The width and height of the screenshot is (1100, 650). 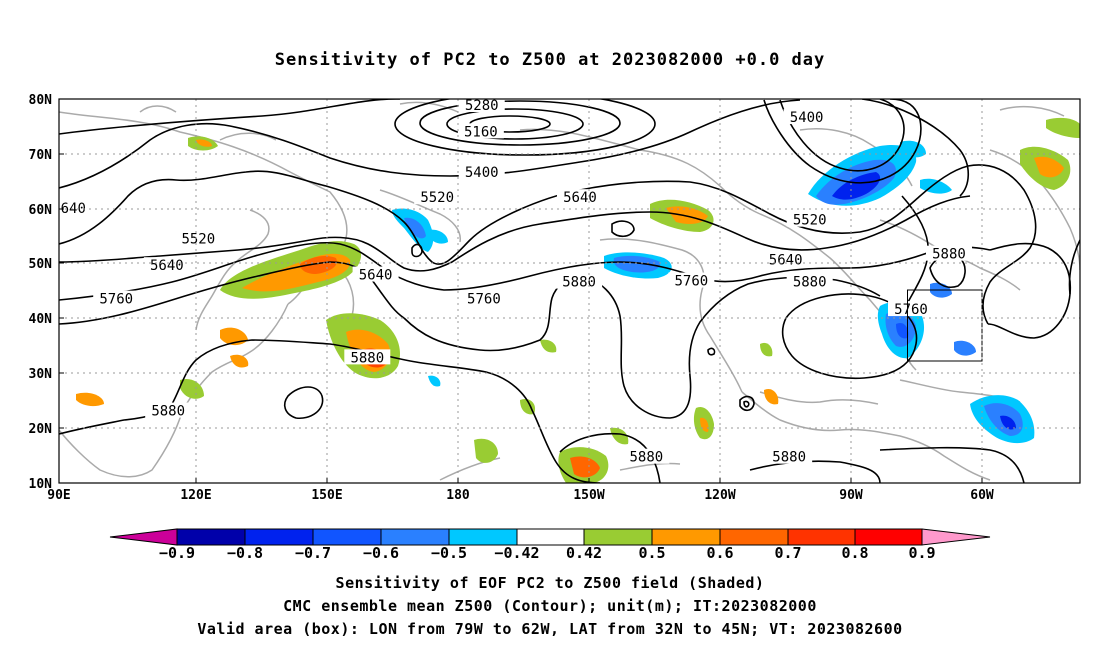 What do you see at coordinates (854, 553) in the screenshot?
I see `colorbar-tick-label: 0.8` at bounding box center [854, 553].